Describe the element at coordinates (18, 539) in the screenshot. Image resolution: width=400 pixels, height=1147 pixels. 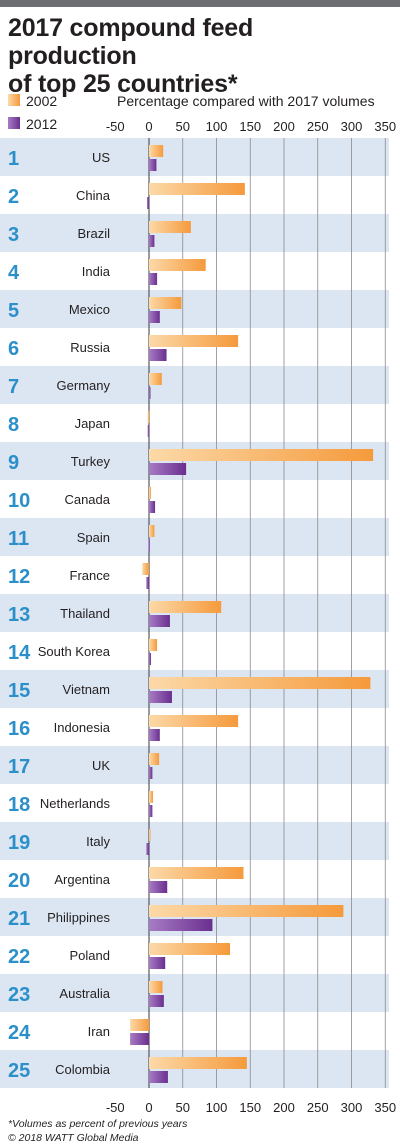
I see `rank-number: 11` at that location.